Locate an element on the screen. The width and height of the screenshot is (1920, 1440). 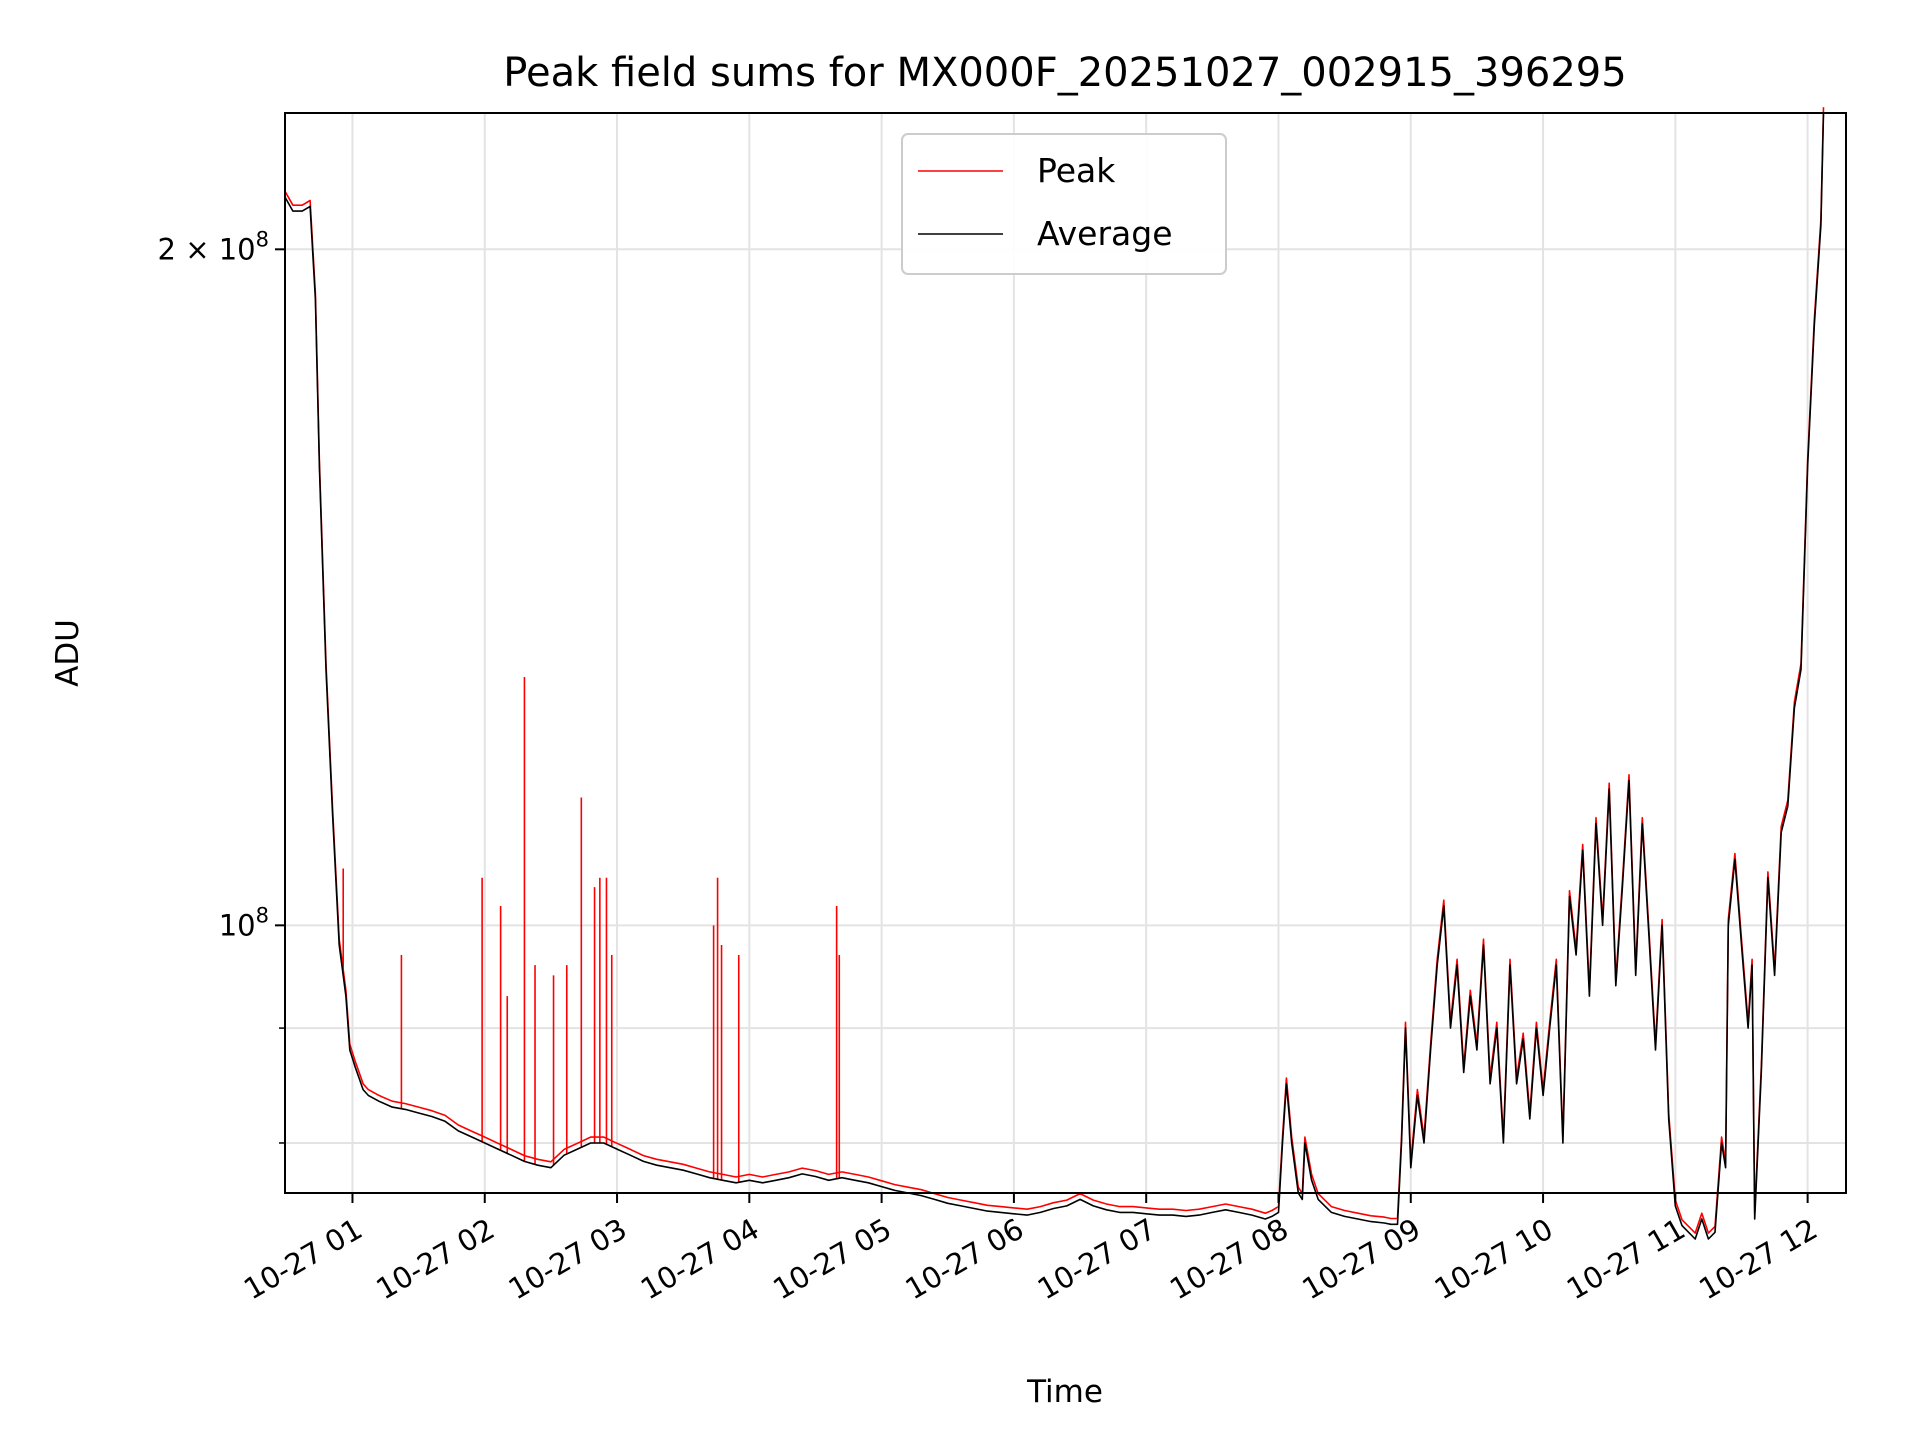
y-axis-title: ADU is located at coordinates (68, 653).